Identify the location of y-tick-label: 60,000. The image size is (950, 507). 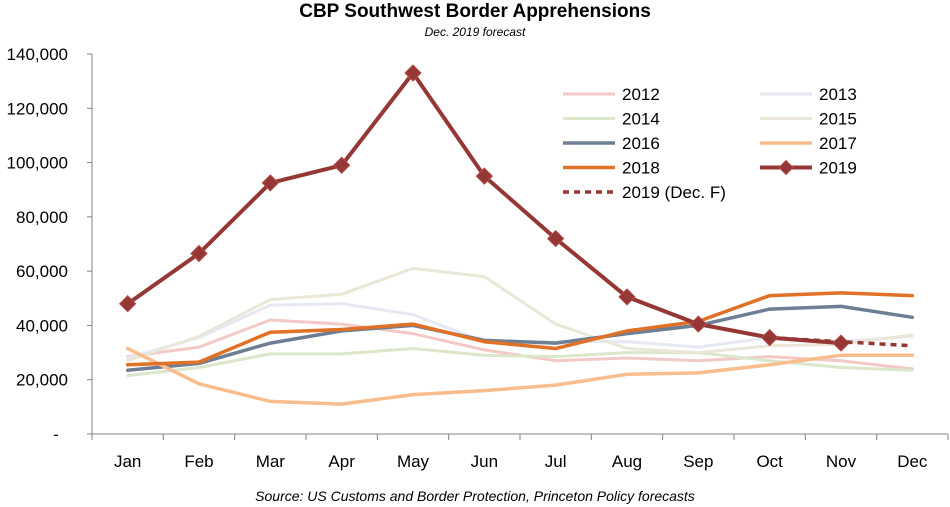
(42, 271).